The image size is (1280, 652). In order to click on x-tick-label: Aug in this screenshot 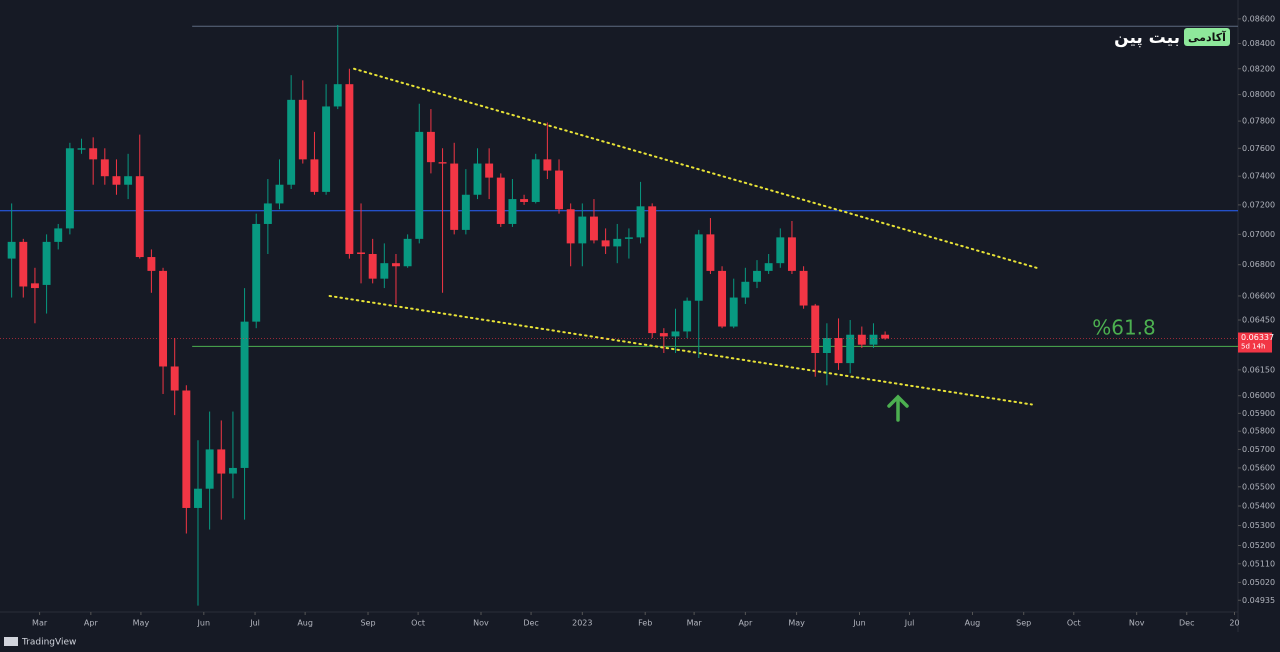, I will do `click(305, 623)`.